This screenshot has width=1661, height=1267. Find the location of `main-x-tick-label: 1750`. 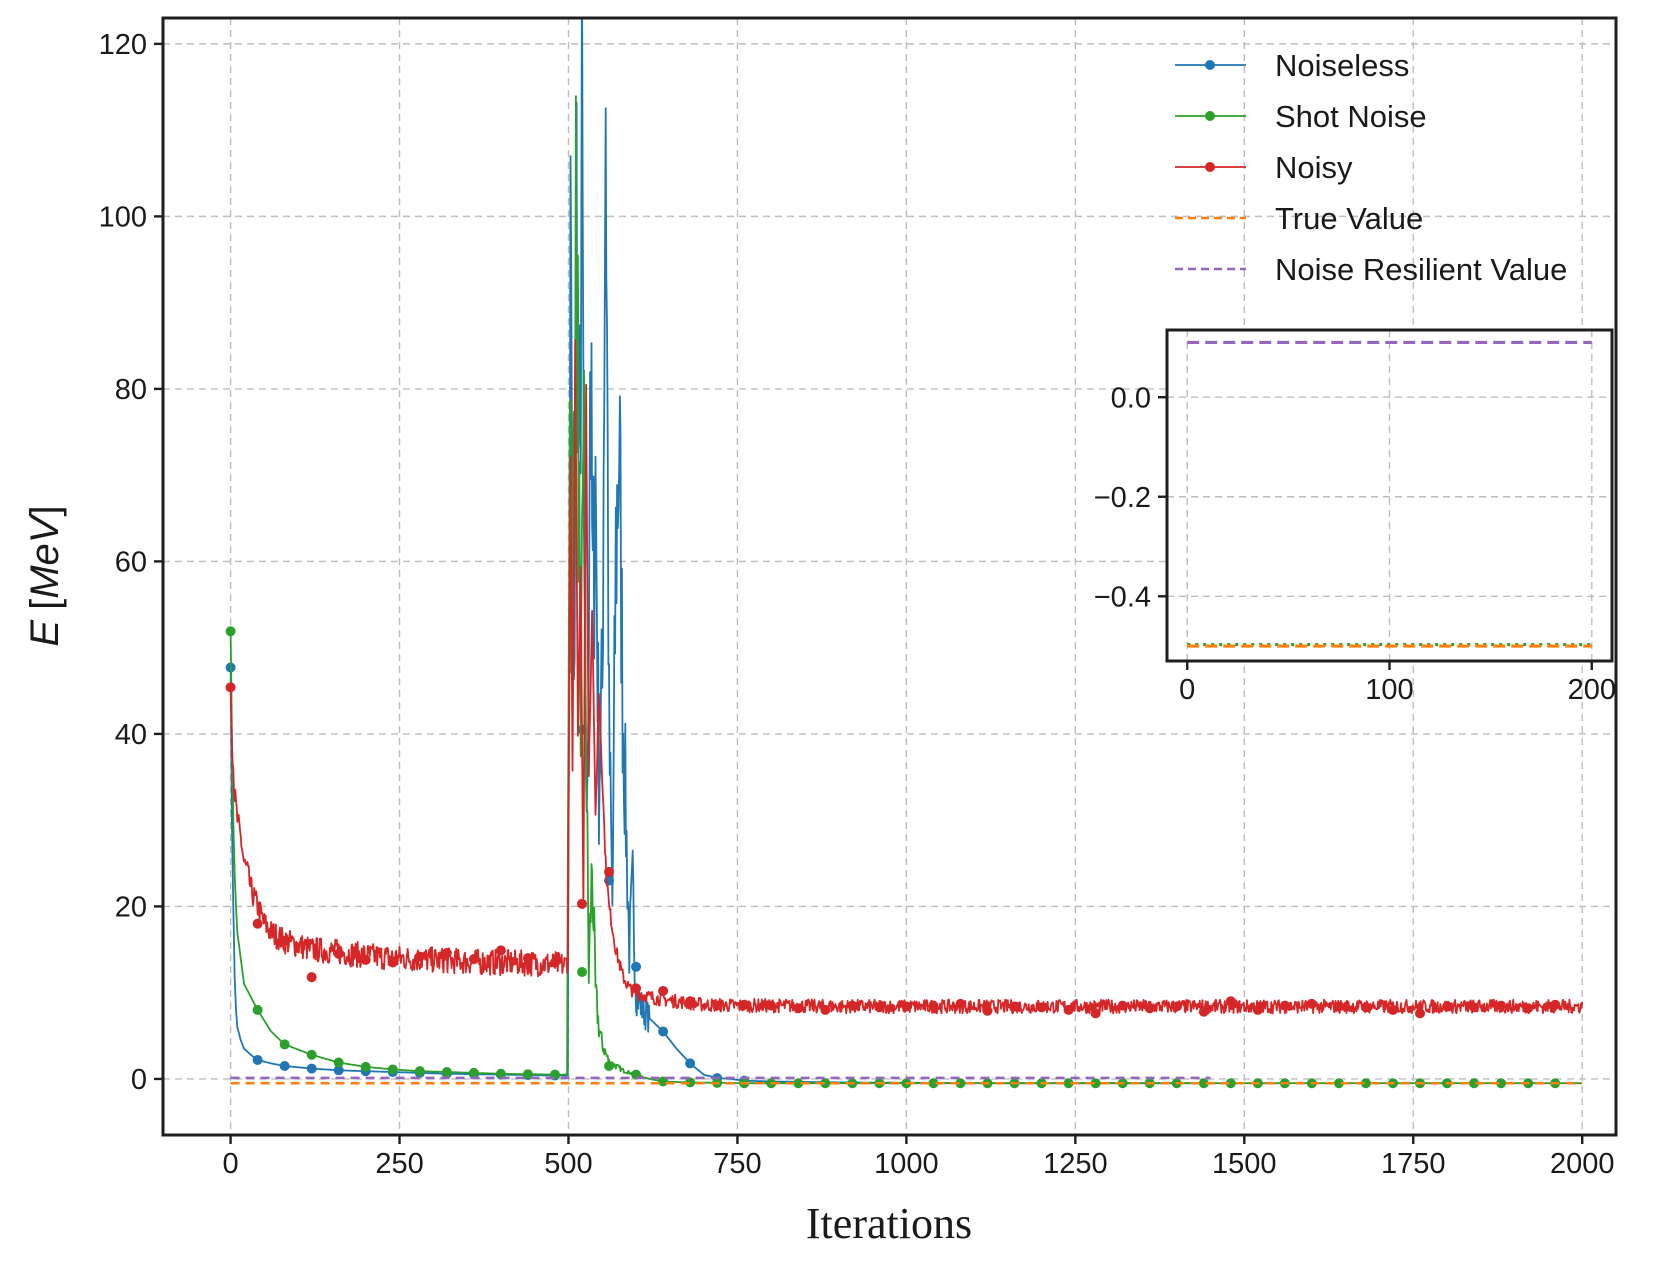

main-x-tick-label: 1750 is located at coordinates (1413, 1164).